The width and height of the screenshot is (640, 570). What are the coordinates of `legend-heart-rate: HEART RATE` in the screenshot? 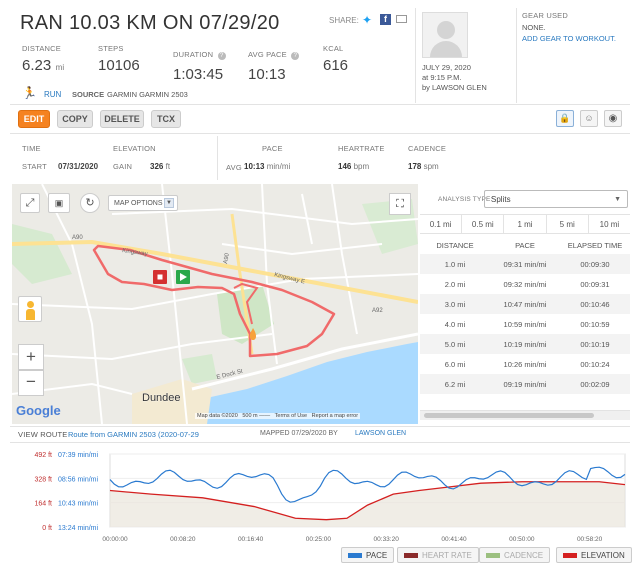 It's located at (438, 555).